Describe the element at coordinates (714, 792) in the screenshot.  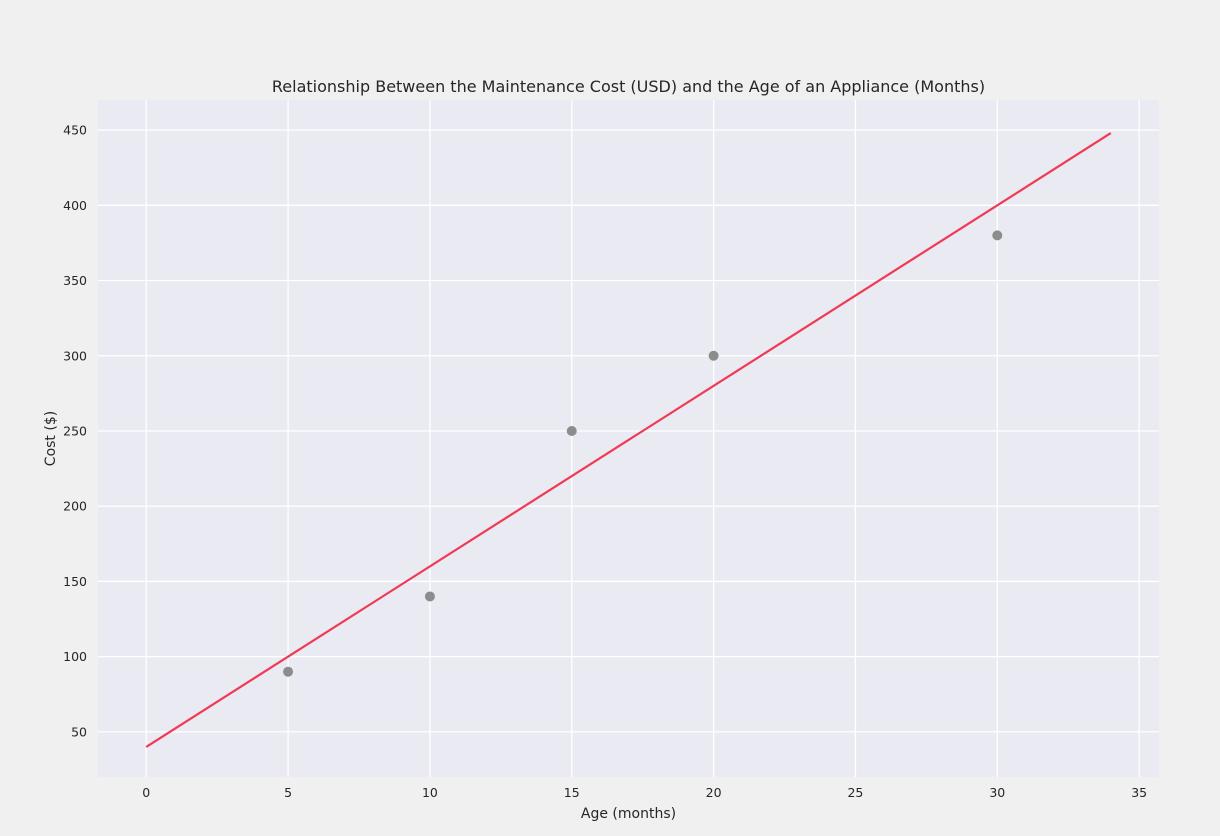
I see `x-tick-label: 20` at that location.